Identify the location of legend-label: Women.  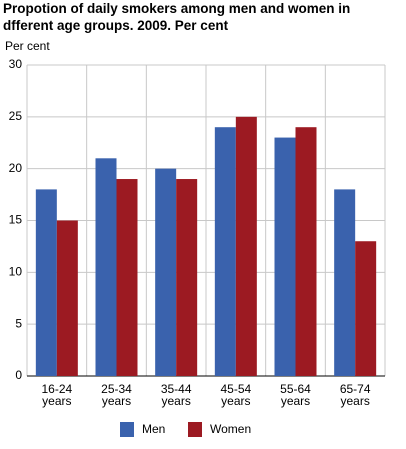
(230, 429).